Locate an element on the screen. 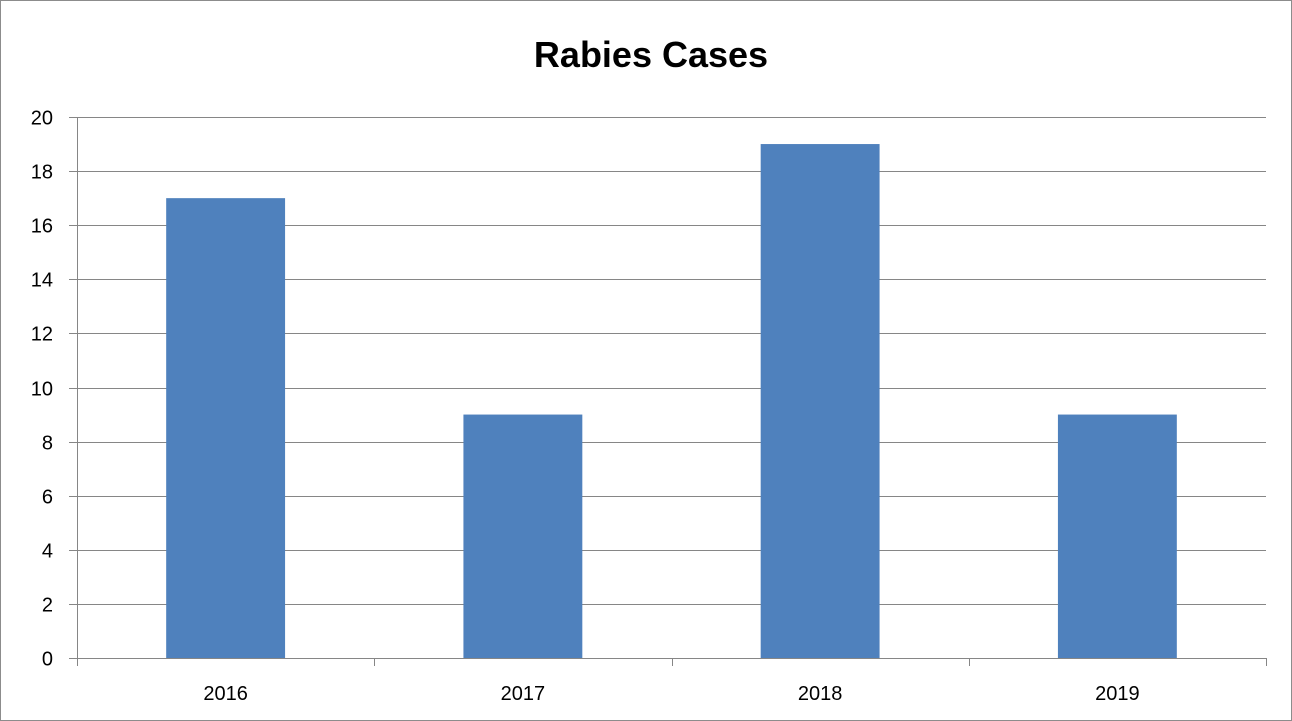 The image size is (1292, 721). y-tick-label: 20 is located at coordinates (42, 119).